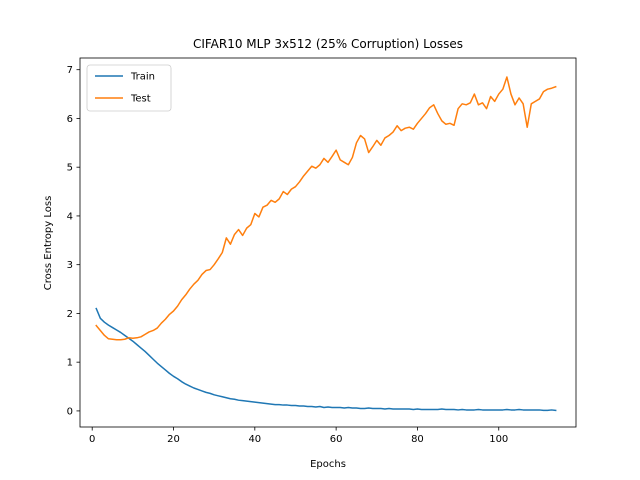 This screenshot has height=480, width=640. What do you see at coordinates (70, 363) in the screenshot?
I see `y-tick-label: 1` at bounding box center [70, 363].